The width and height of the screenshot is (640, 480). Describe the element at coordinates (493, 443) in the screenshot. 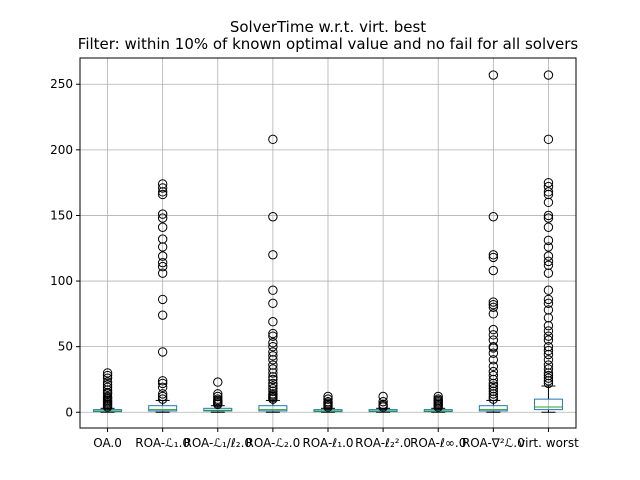

I see `x-tick-label: ROA-∇²ℒ.0` at that location.